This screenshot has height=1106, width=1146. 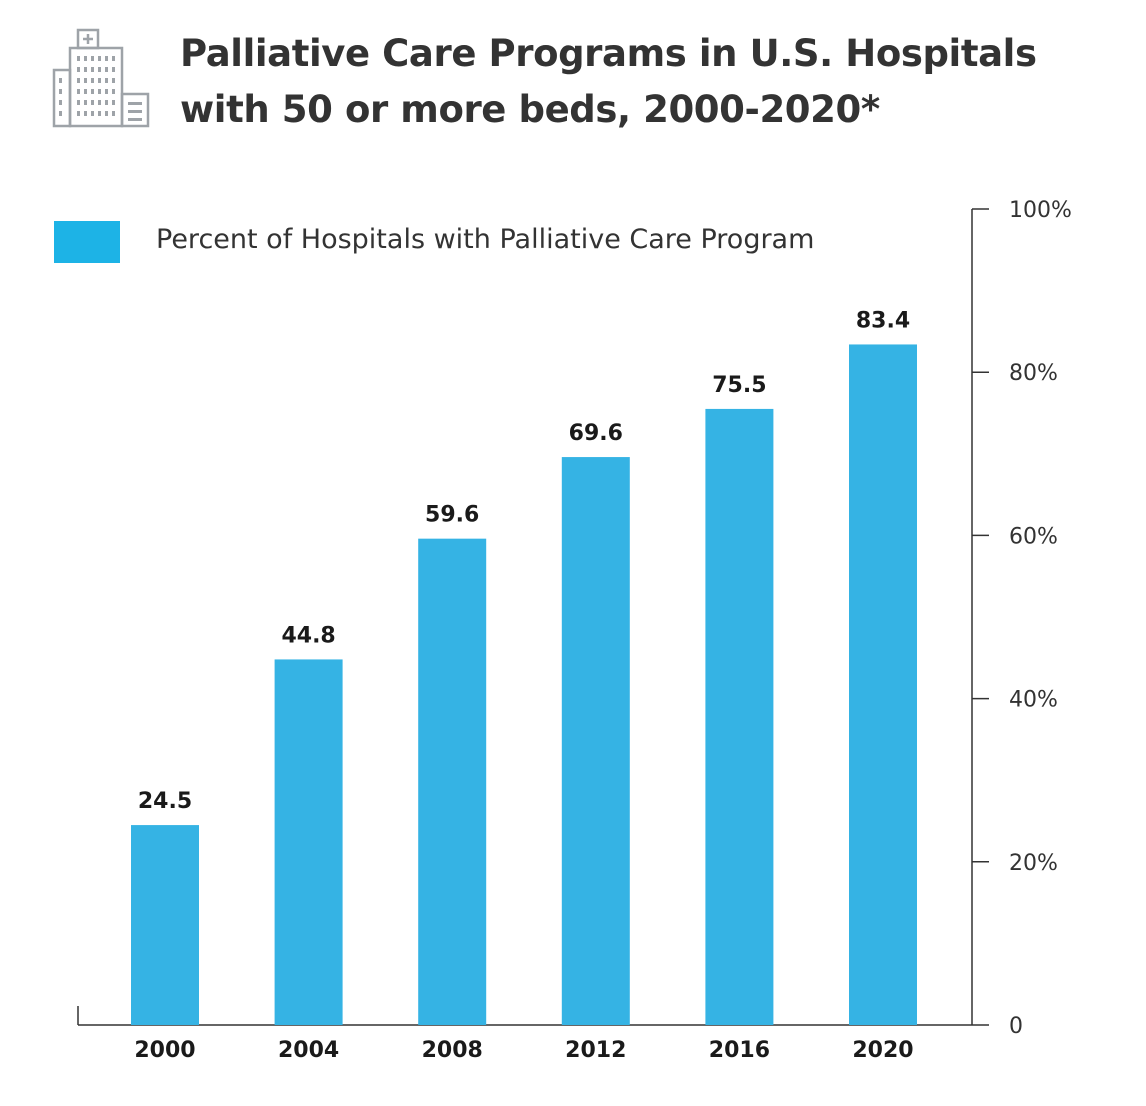 I want to click on bar-value-label: 44.8, so click(x=308, y=635).